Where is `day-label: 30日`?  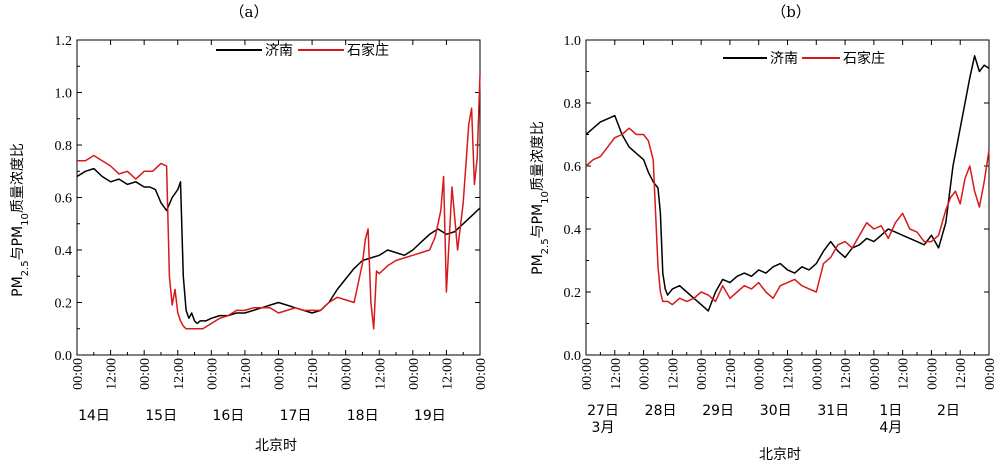
day-label: 30日 is located at coordinates (776, 411).